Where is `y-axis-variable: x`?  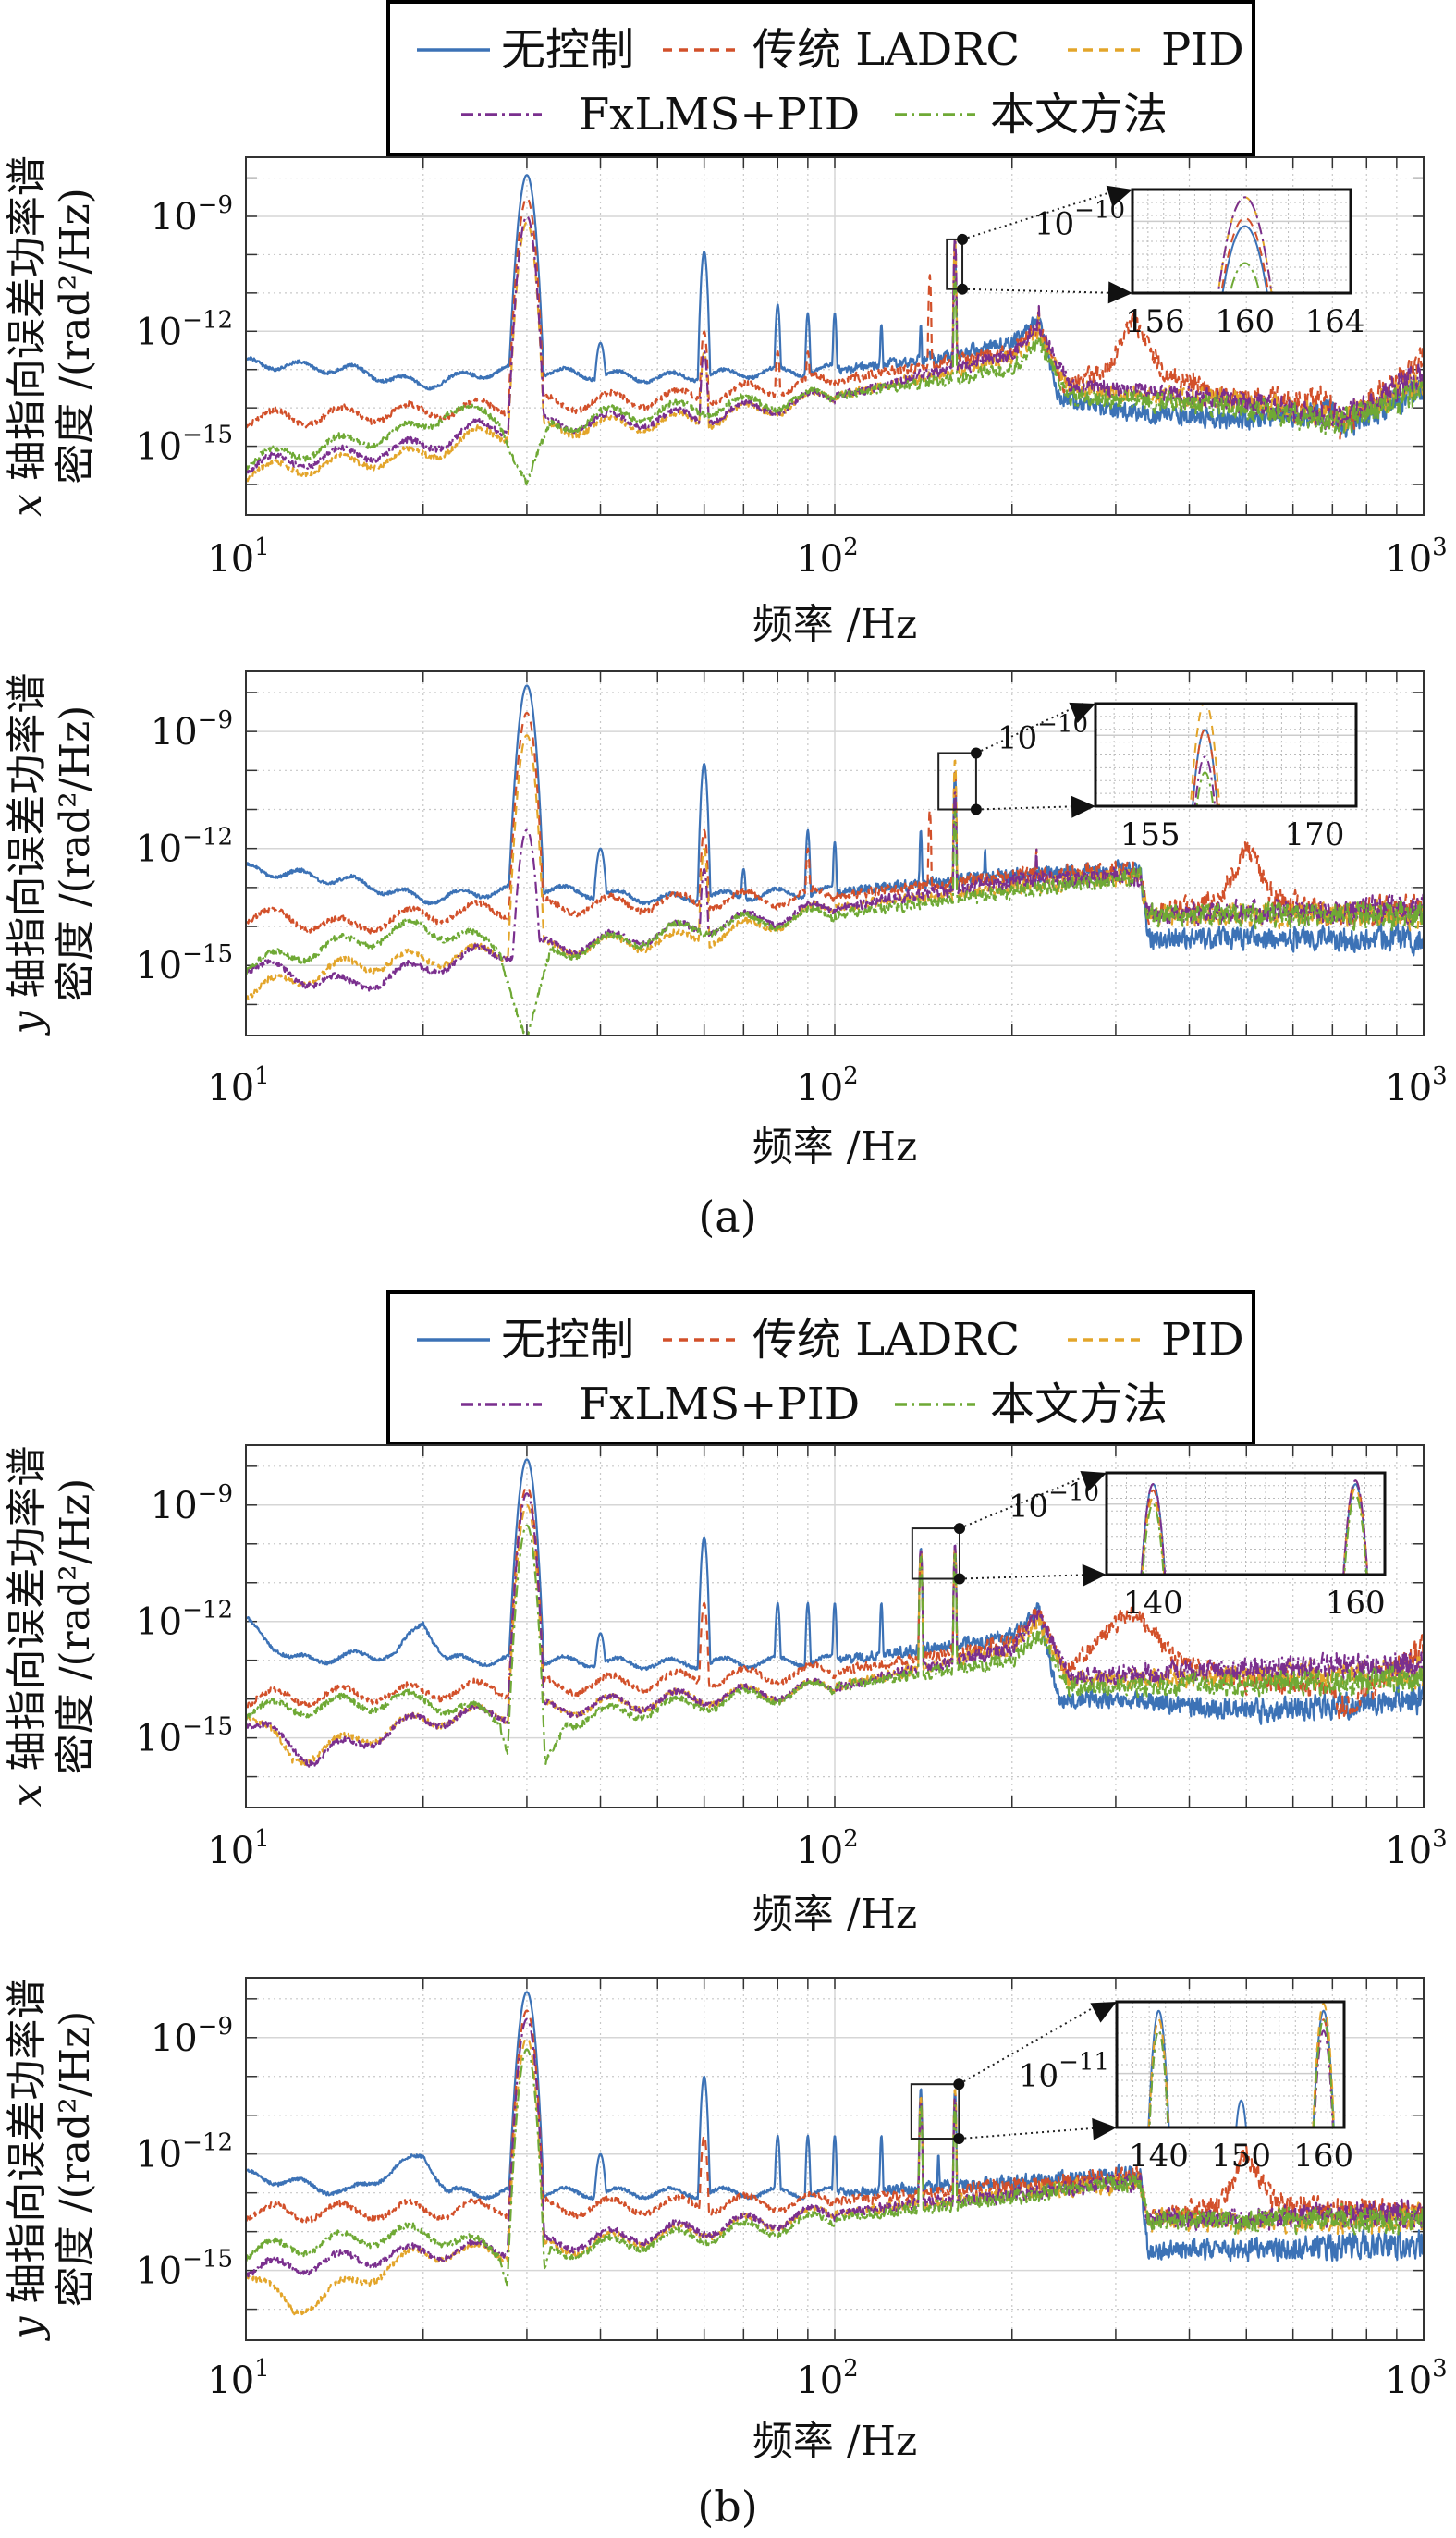
y-axis-variable: x is located at coordinates (27, 506).